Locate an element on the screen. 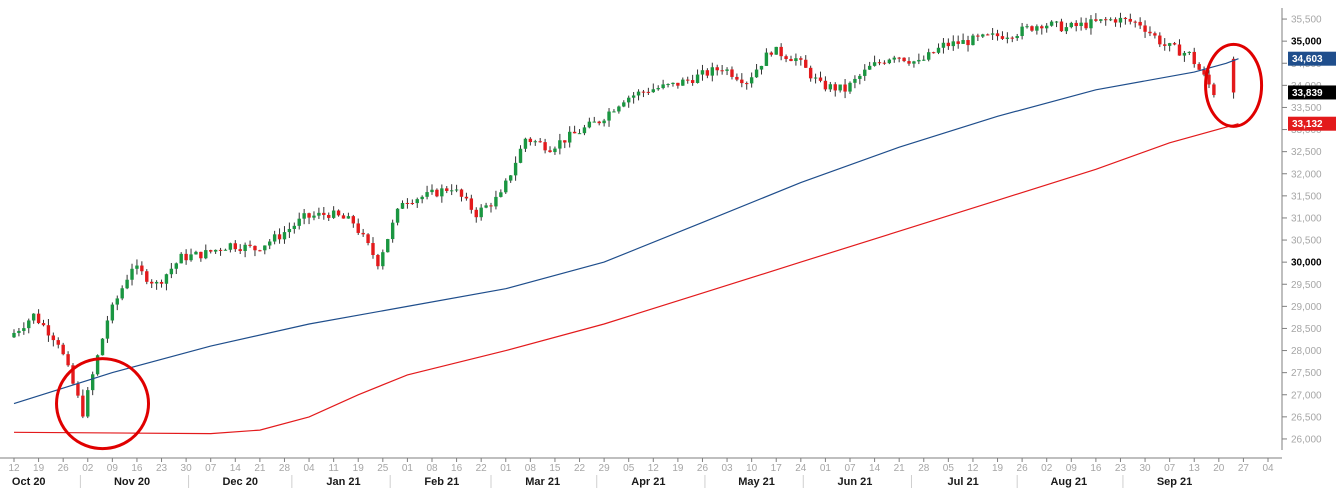 This screenshot has width=1336, height=488. x-tick-label: 07 is located at coordinates (1170, 468).